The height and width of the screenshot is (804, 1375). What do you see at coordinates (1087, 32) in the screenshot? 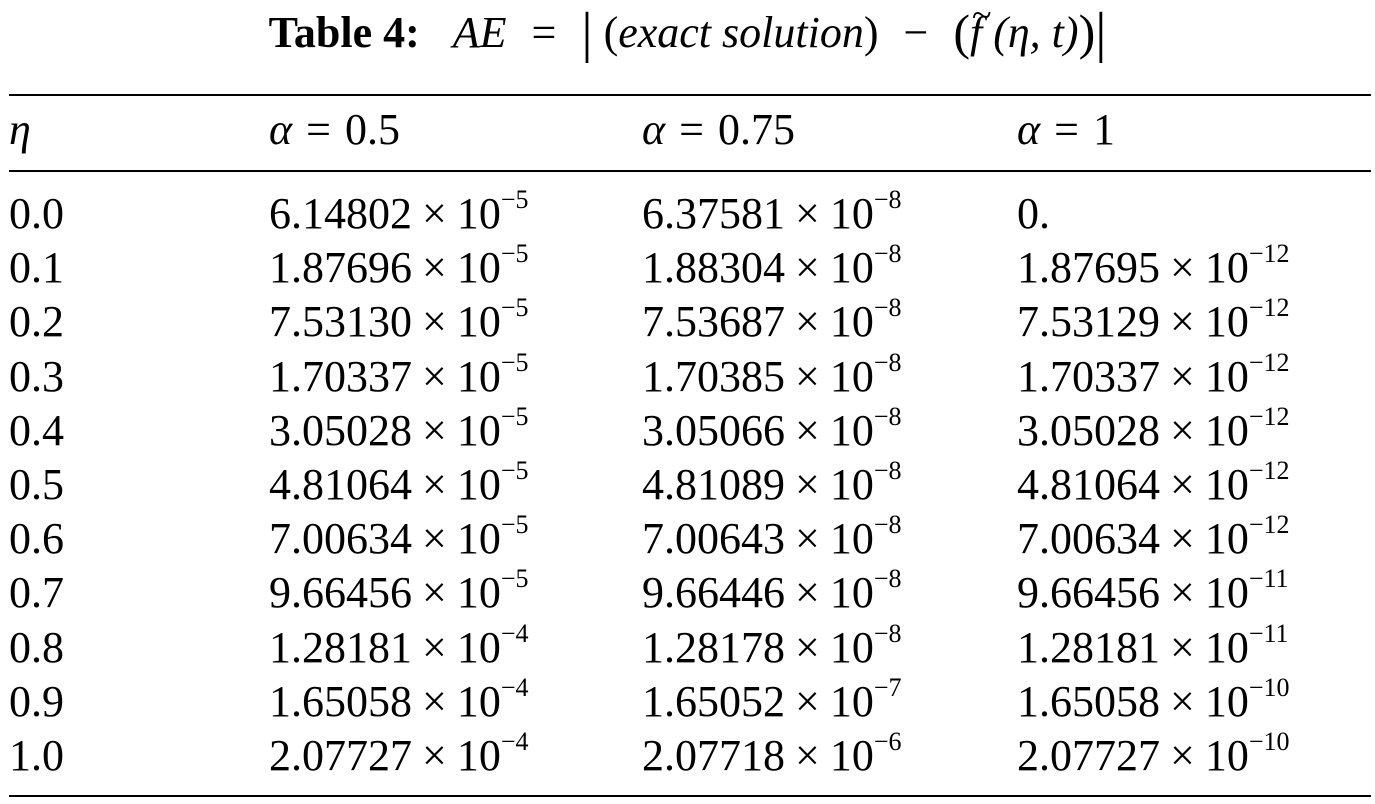
I see `caption-close-paren-2: )` at bounding box center [1087, 32].